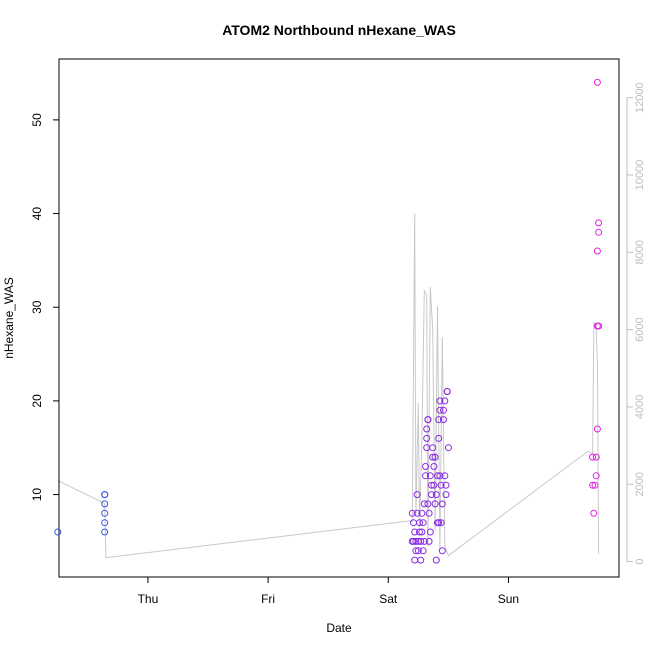  What do you see at coordinates (37, 120) in the screenshot?
I see `y-tick-label: 50` at bounding box center [37, 120].